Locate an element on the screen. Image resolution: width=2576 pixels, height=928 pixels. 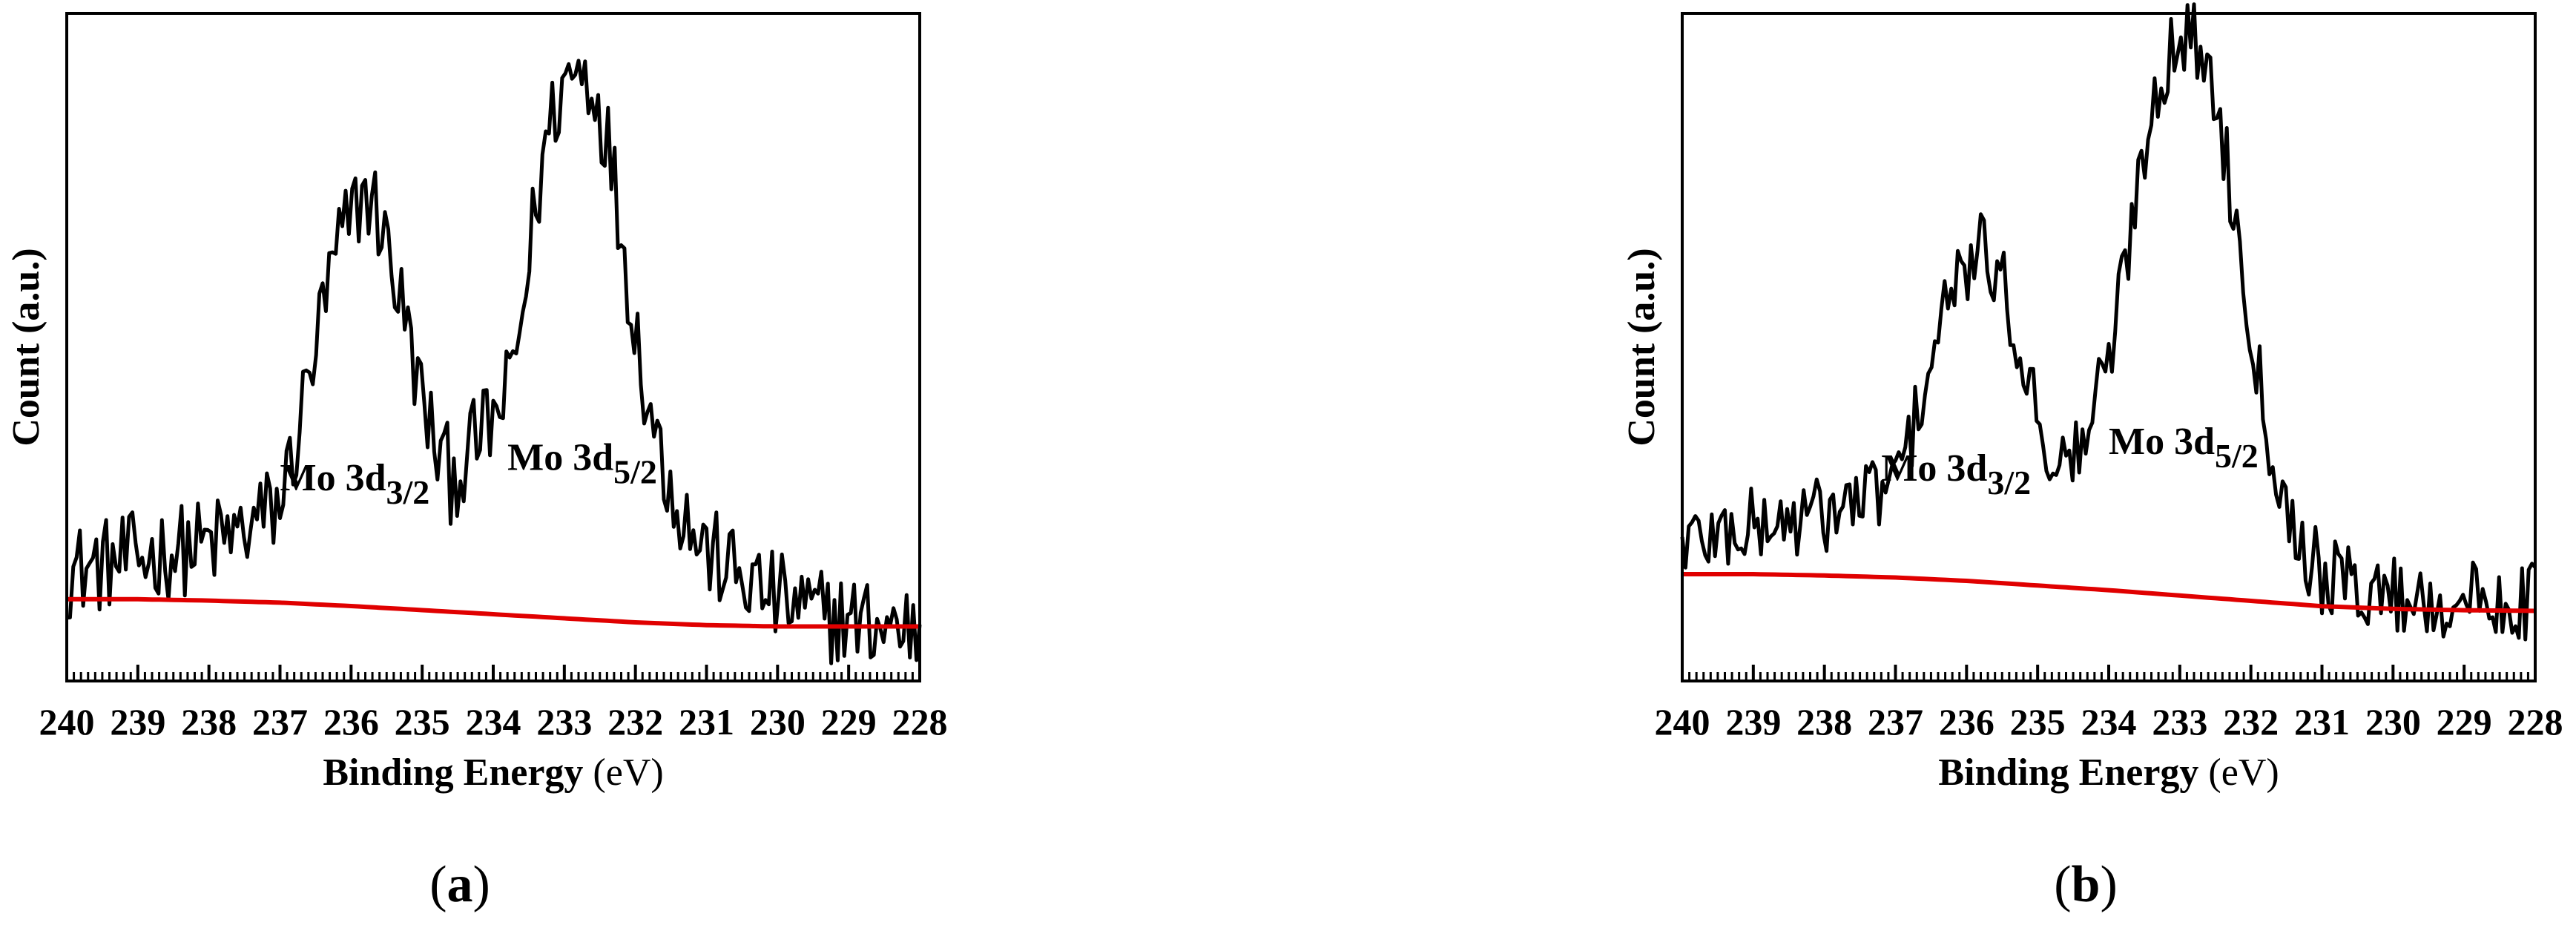
background-line-b is located at coordinates (2109, 592).